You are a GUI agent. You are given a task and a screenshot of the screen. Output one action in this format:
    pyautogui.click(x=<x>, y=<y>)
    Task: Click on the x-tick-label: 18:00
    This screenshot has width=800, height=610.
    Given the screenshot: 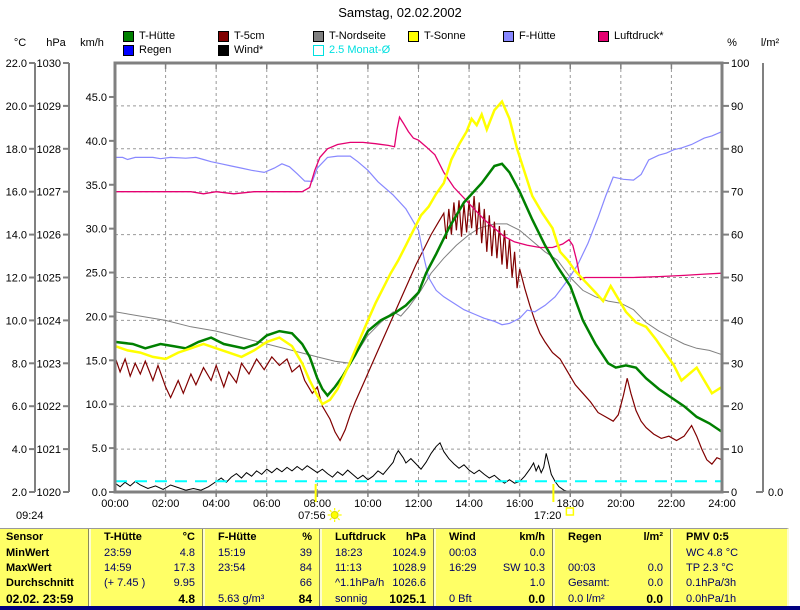 What is the action you would take?
    pyautogui.click(x=570, y=504)
    